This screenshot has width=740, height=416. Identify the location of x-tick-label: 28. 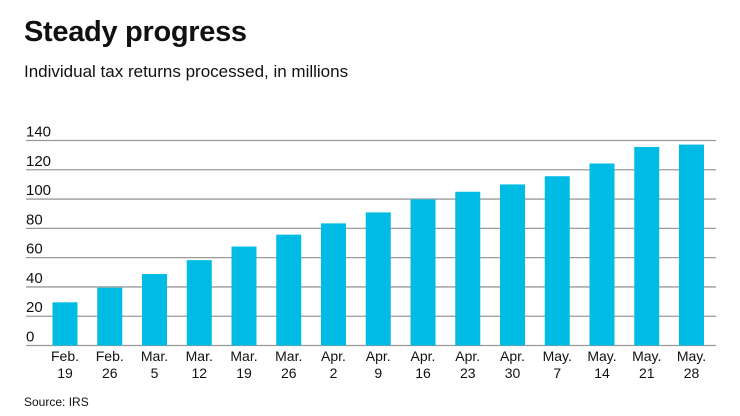
(692, 373).